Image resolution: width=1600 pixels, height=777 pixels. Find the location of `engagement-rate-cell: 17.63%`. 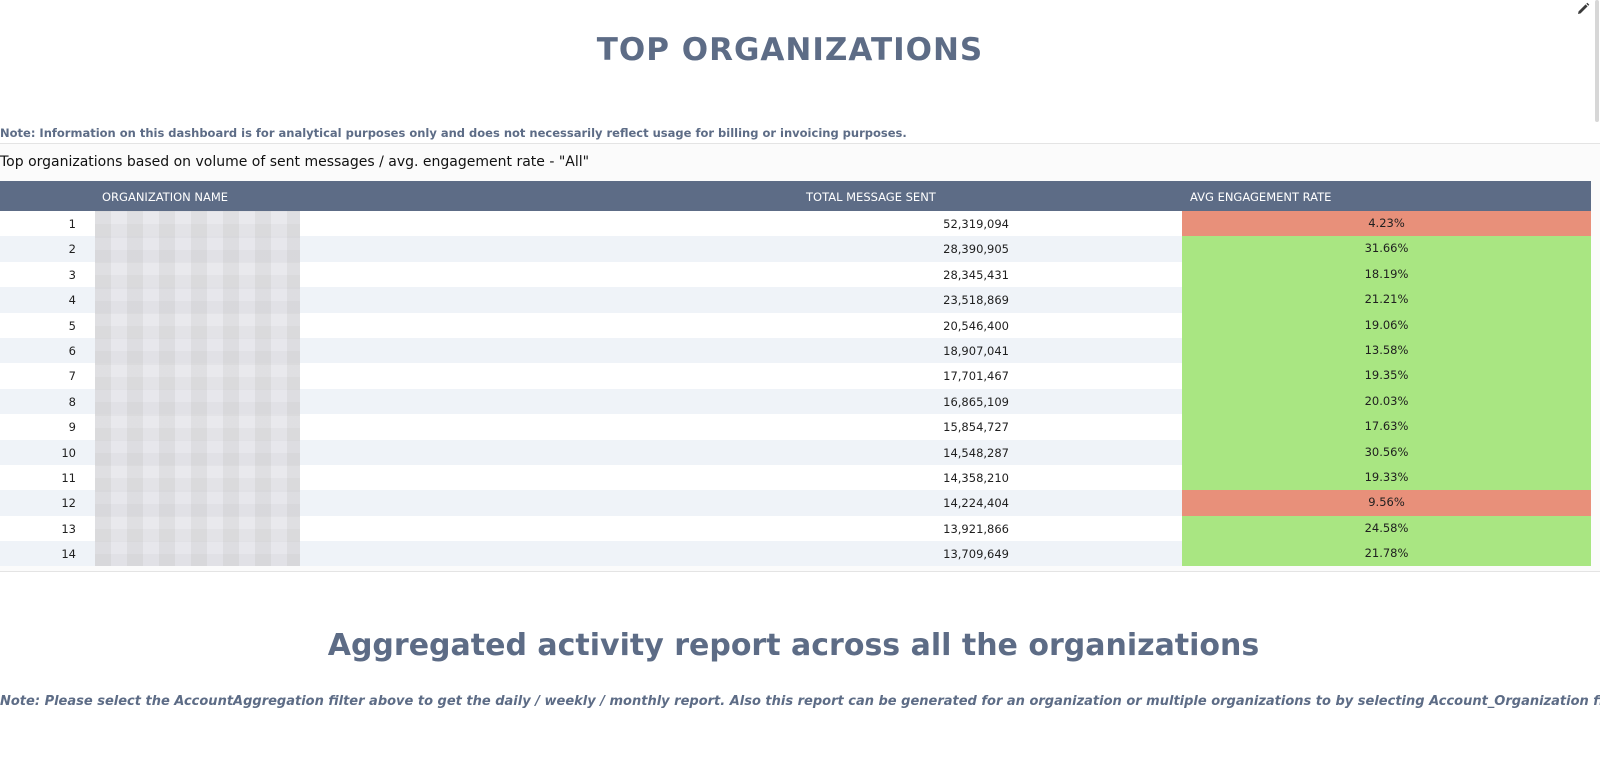

engagement-rate-cell: 17.63% is located at coordinates (1386, 427).